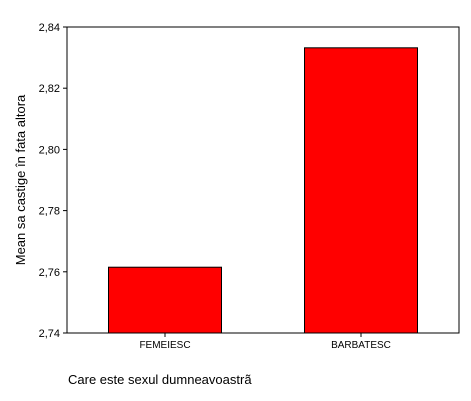  I want to click on x-tick-label: BARBATESC, so click(361, 345).